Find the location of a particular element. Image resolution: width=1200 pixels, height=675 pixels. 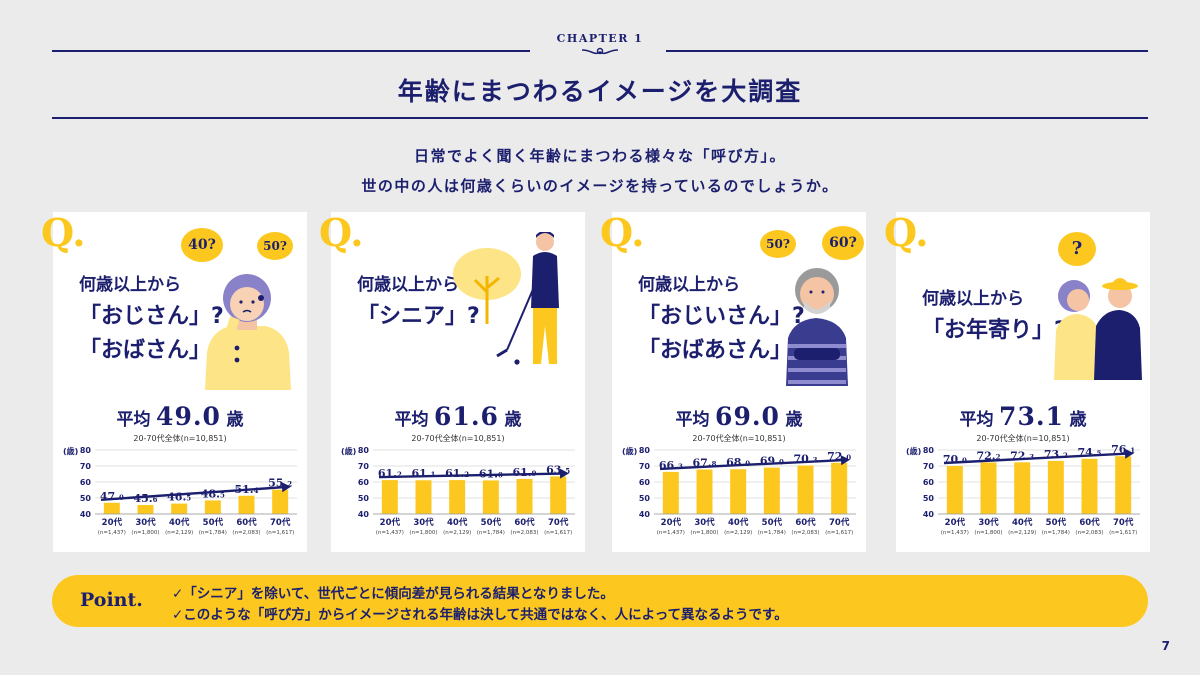

average-value: 平均 69.0 歳 is located at coordinates (739, 416).